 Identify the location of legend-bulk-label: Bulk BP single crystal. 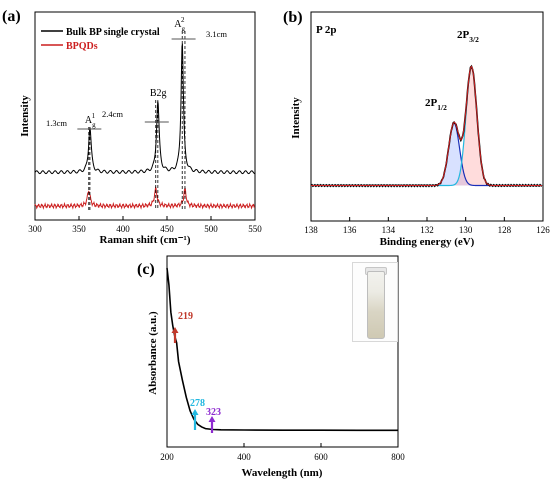
(113, 32).